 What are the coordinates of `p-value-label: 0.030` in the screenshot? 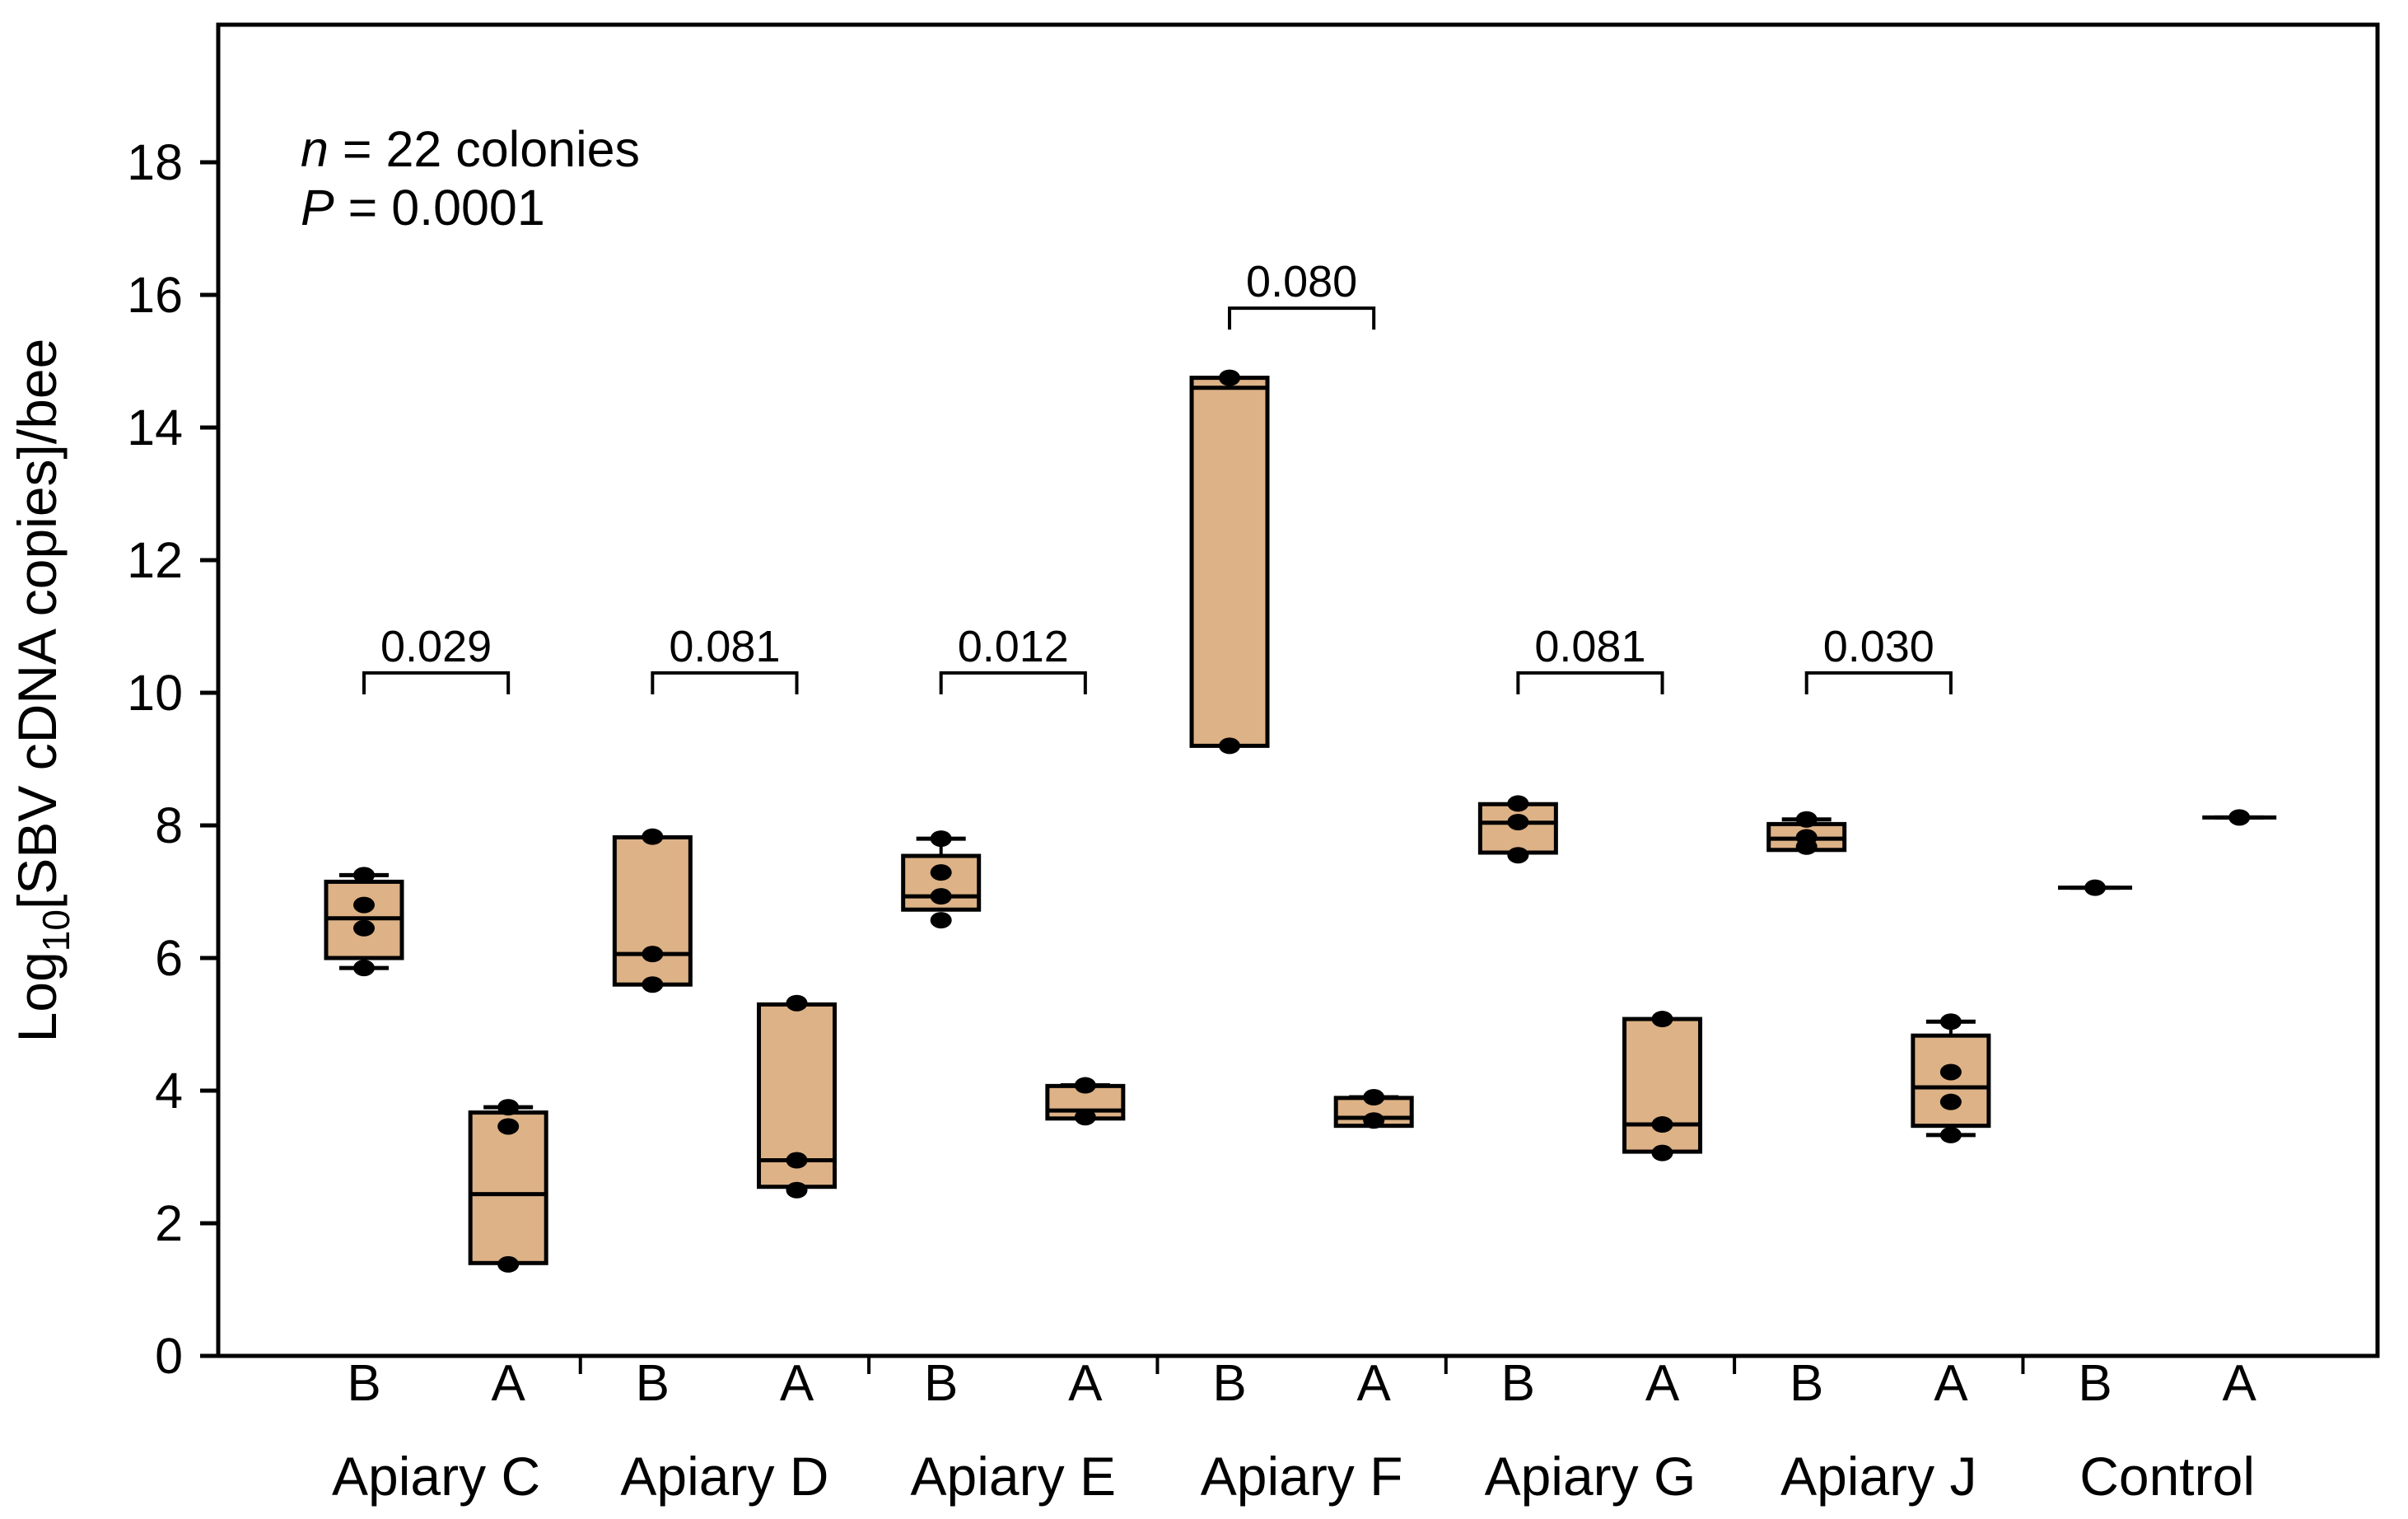 It's located at (1878, 647).